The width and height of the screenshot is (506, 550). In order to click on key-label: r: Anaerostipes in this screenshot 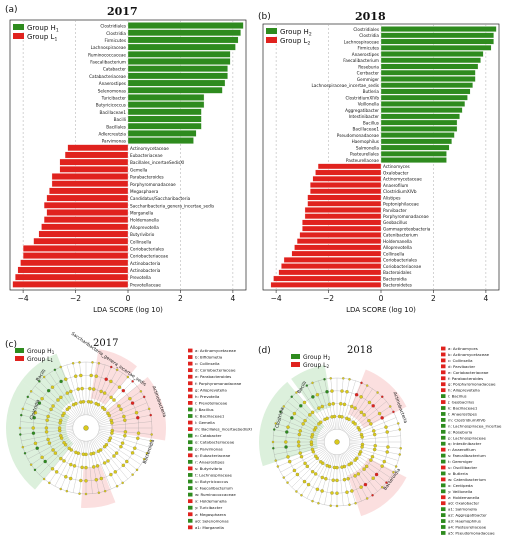, I will do `click(209, 461)`.